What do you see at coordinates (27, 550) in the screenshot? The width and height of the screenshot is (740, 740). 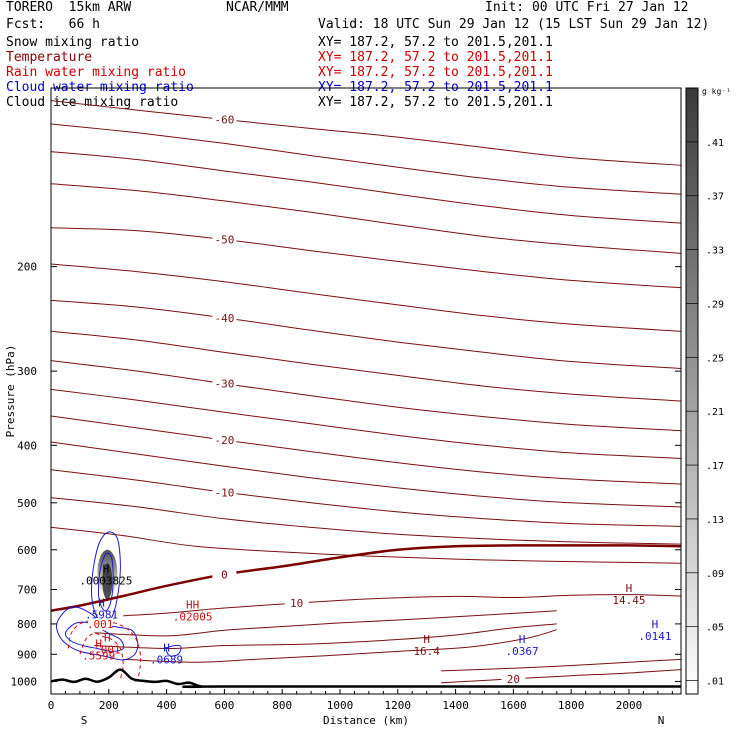 I see `y-tick-label: 600` at bounding box center [27, 550].